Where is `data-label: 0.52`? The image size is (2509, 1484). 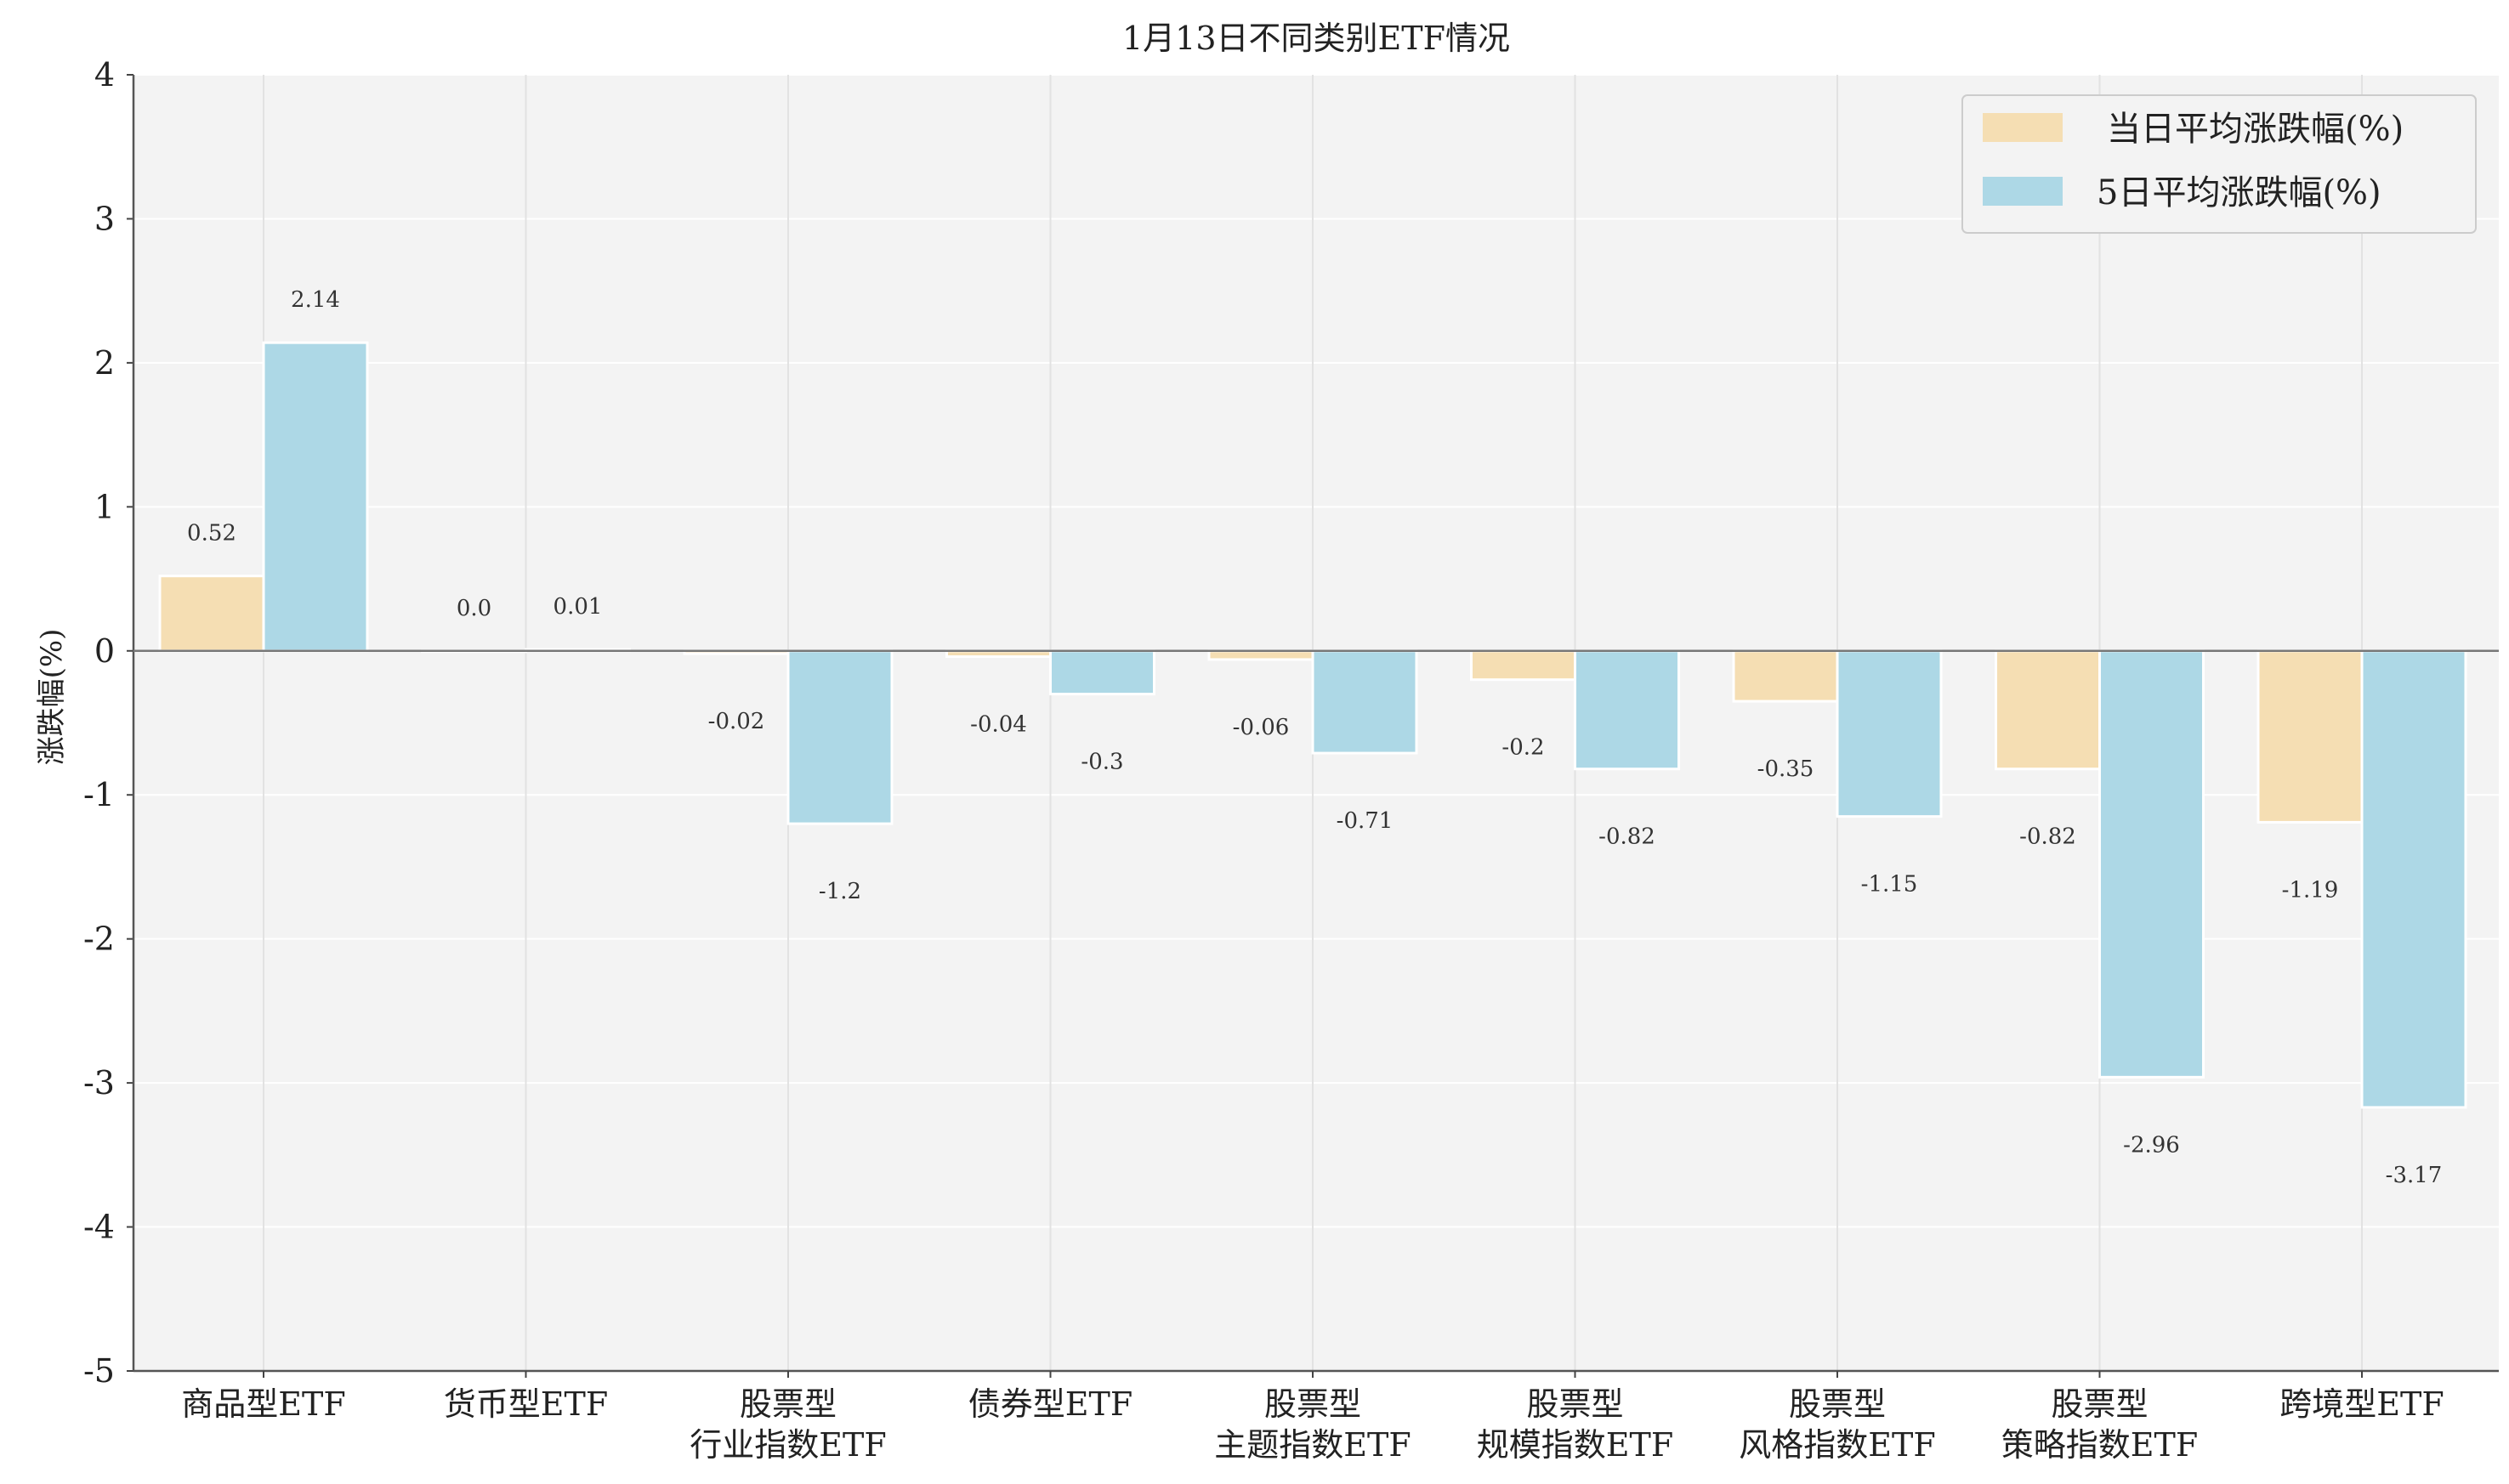 data-label: 0.52 is located at coordinates (211, 534).